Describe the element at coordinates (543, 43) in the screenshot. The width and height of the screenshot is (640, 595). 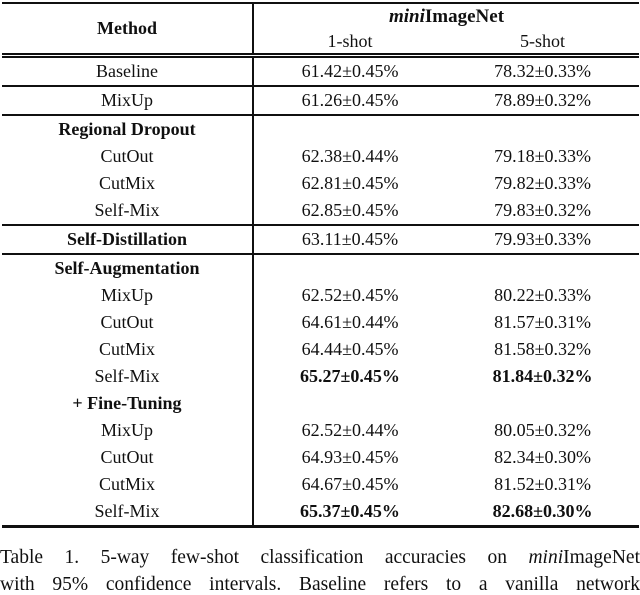
I see `col-header-5shot: 5-shot` at that location.